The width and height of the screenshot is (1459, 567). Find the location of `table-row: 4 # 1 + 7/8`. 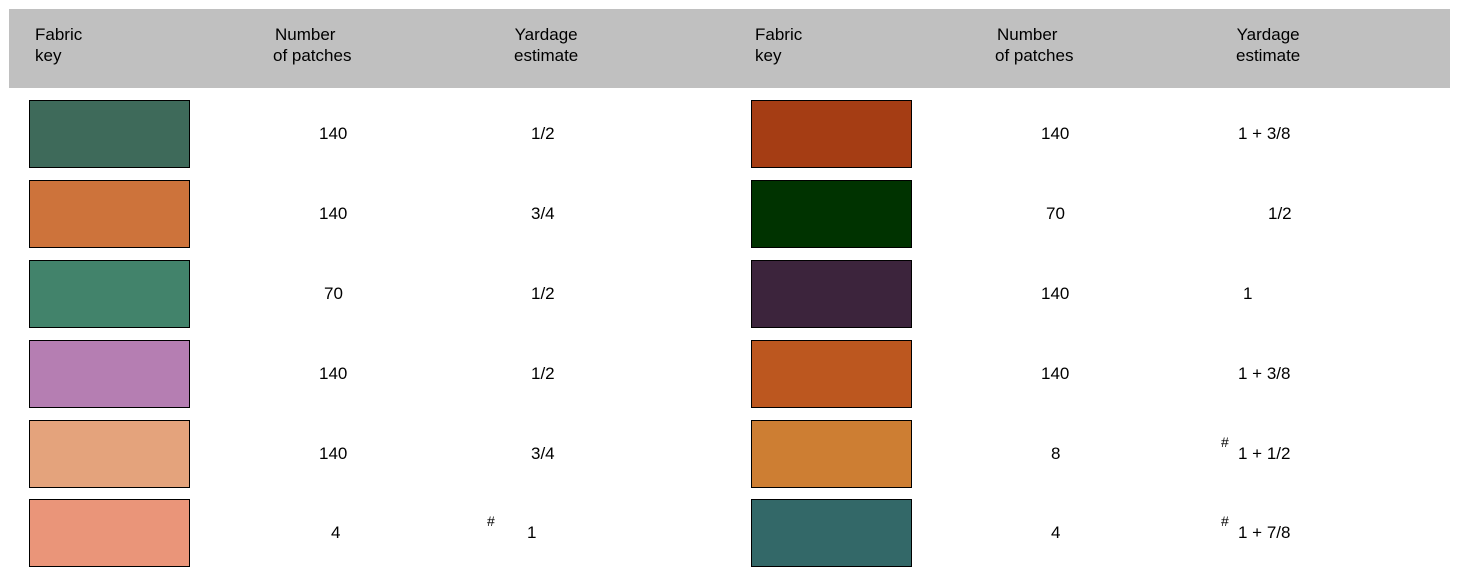

table-row: 4 # 1 + 7/8 is located at coordinates (729, 533).